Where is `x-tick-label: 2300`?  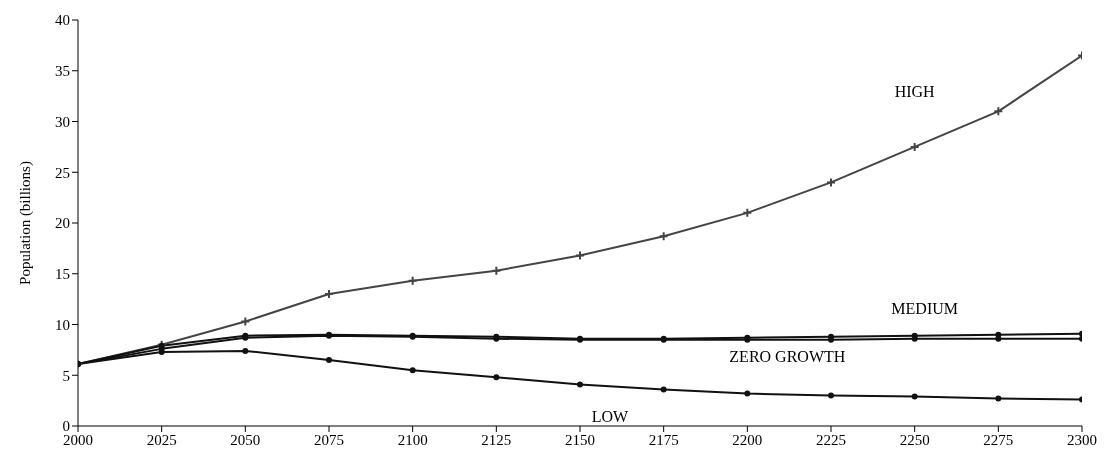 x-tick-label: 2300 is located at coordinates (1082, 439).